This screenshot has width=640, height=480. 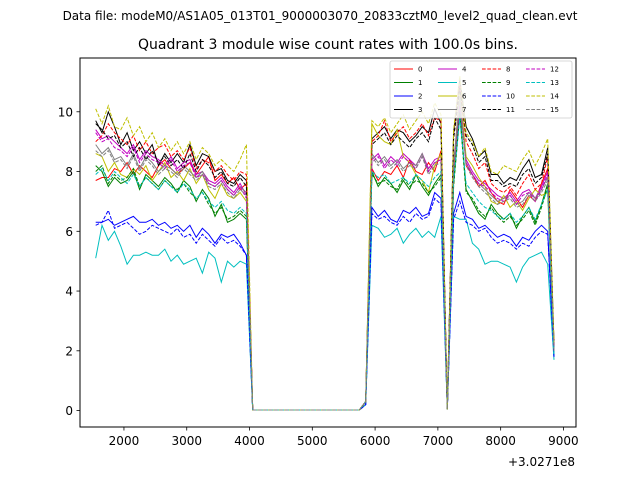 I want to click on legend-label-9: 9, so click(x=508, y=83).